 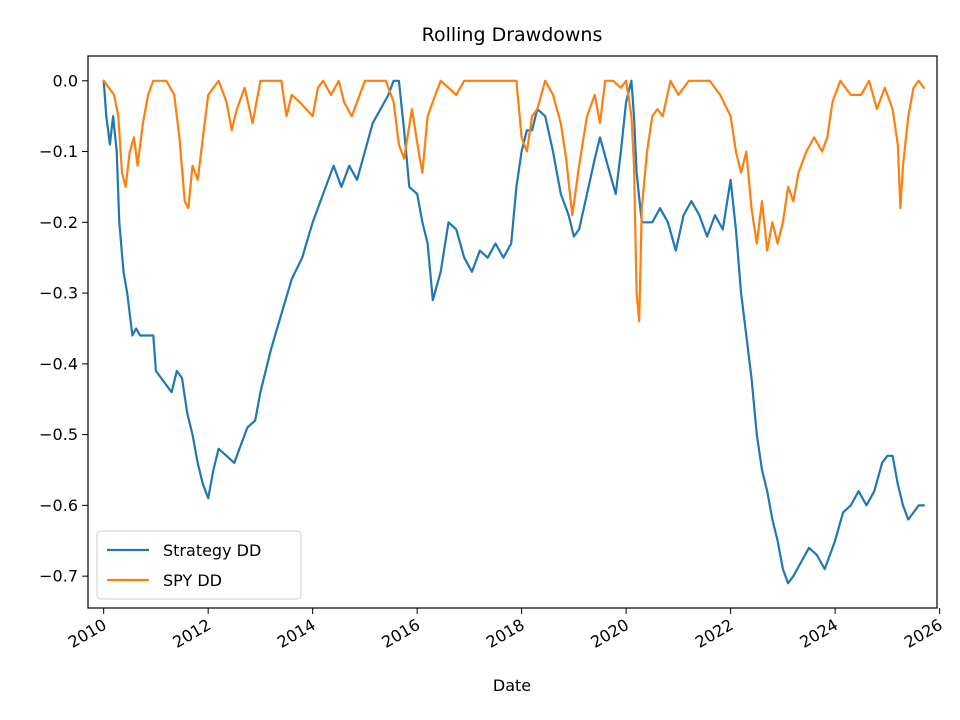 I want to click on legend-box, so click(x=199, y=565).